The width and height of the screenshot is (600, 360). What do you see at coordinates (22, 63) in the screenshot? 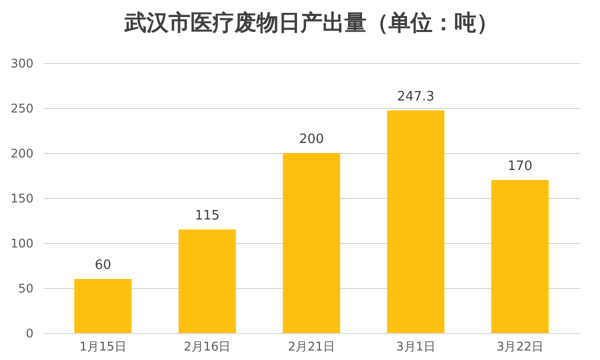
I see `y-tick-label: 300` at bounding box center [22, 63].